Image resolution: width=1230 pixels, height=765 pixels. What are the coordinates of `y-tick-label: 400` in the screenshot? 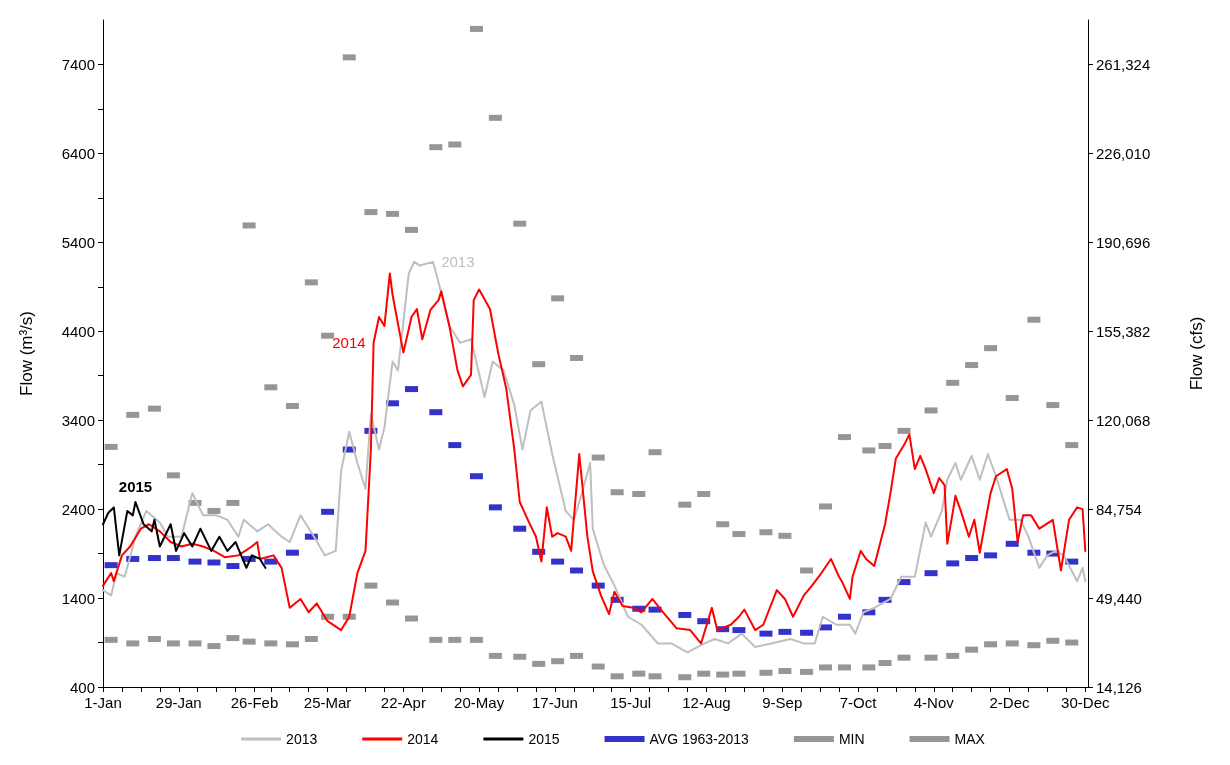 It's located at (82, 687).